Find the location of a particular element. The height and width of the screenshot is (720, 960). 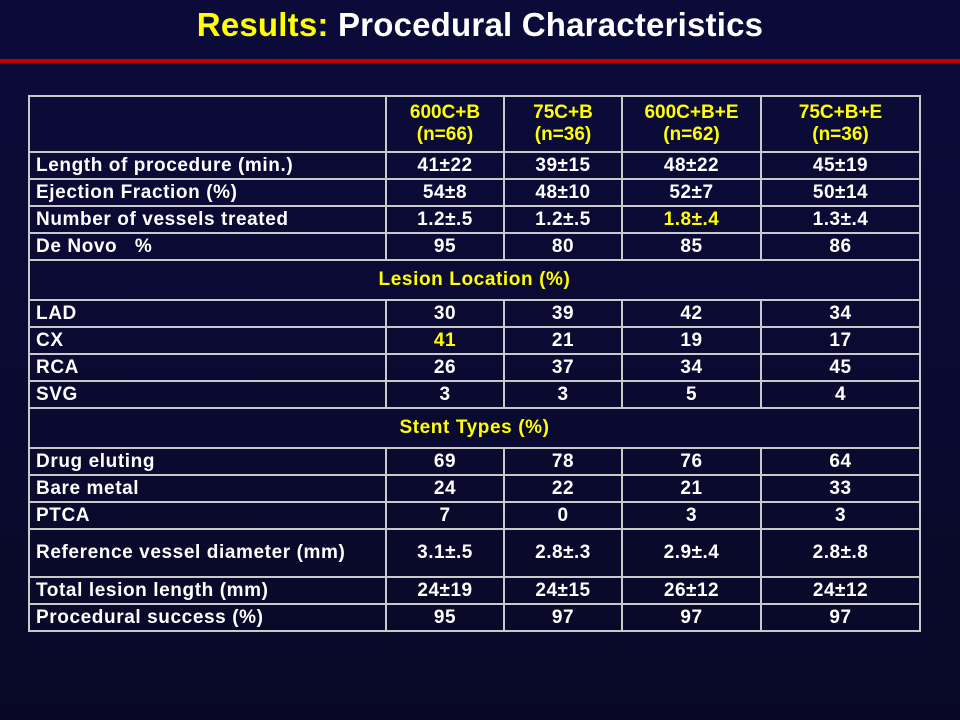

cell-value: 2.8±.8 is located at coordinates (840, 553).